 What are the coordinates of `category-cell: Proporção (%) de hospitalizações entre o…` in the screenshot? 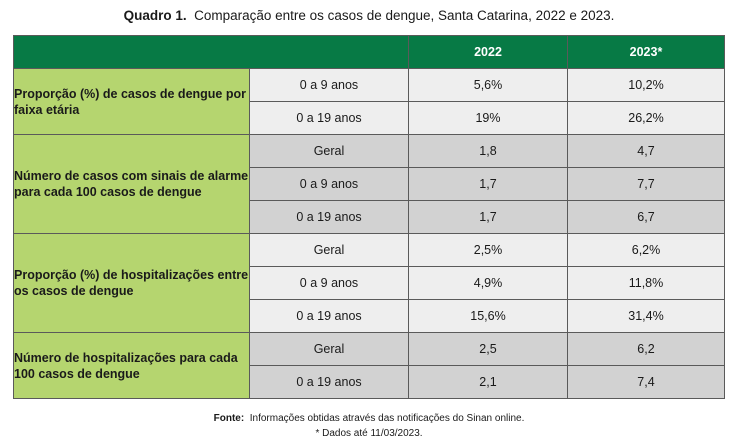 It's located at (131, 283).